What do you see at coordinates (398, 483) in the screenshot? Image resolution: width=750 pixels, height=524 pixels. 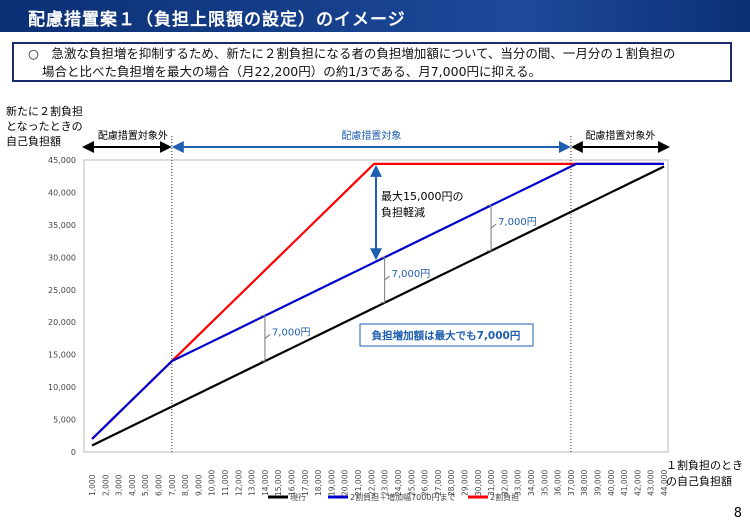 I see `x-tick-label: 24,000` at bounding box center [398, 483].